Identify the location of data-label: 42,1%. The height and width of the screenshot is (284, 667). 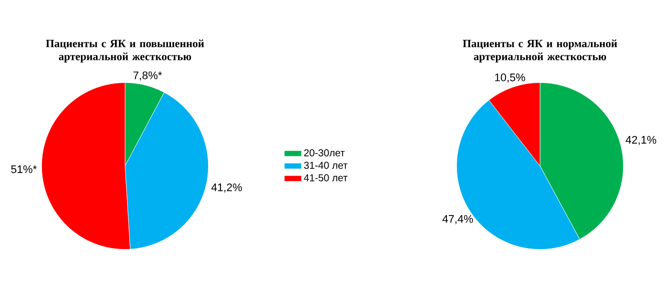
(641, 141).